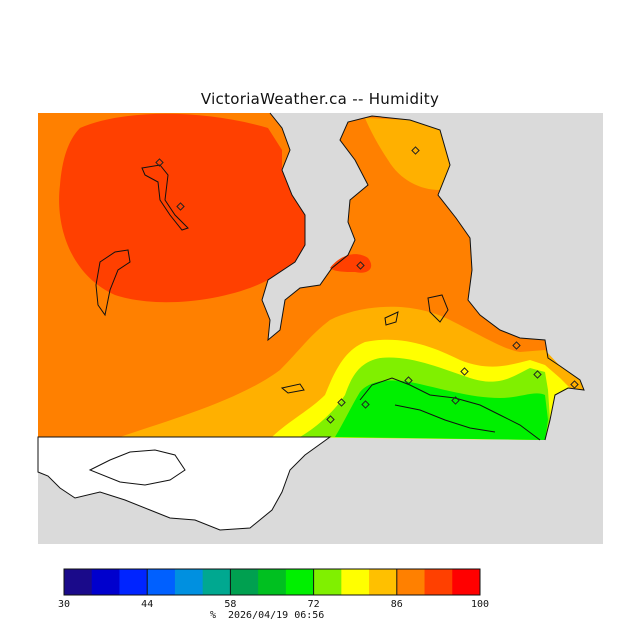  Describe the element at coordinates (320, 99) in the screenshot. I see `map-title: VictoriaWeather.ca -- Humidity` at that location.